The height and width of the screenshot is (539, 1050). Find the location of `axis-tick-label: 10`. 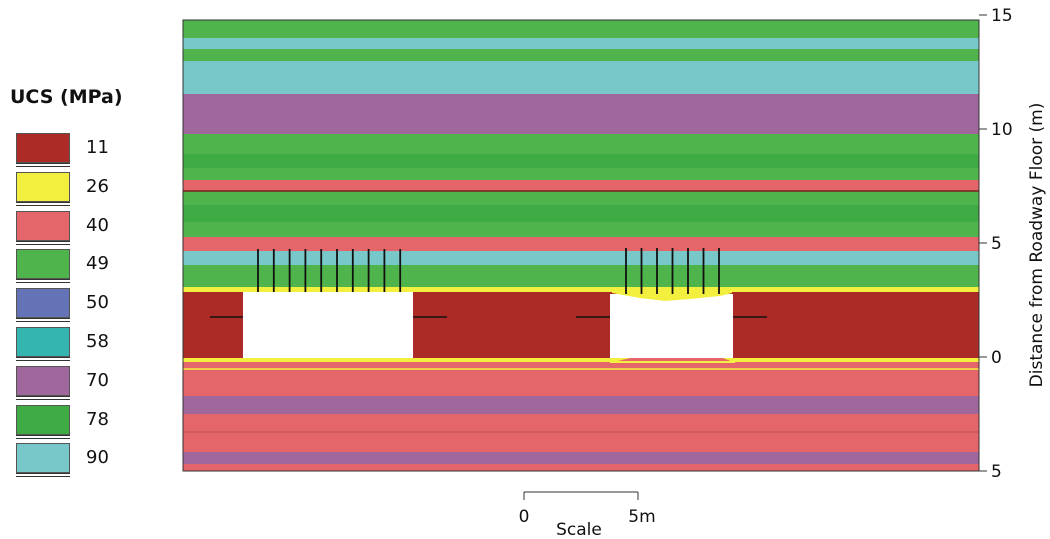

axis-tick-label: 10 is located at coordinates (1002, 130).